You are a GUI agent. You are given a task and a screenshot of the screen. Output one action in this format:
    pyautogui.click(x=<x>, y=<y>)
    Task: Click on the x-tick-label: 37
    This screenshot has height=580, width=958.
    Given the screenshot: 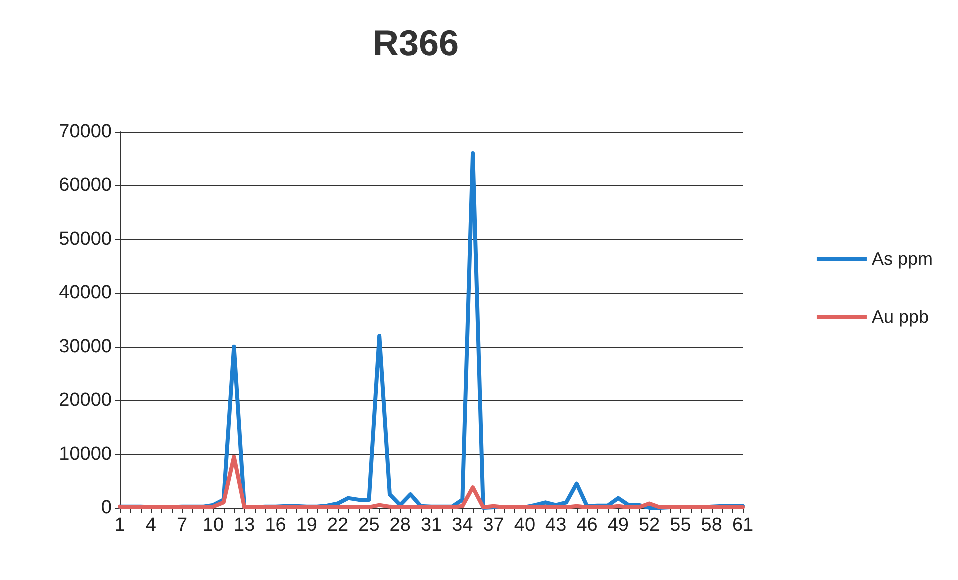 What is the action you would take?
    pyautogui.click(x=493, y=525)
    